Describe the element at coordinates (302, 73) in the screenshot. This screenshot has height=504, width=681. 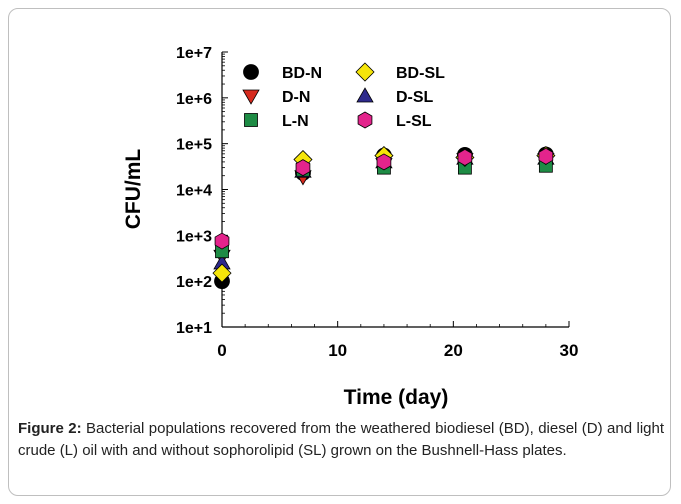
I see `legend-label: BD-N` at that location.